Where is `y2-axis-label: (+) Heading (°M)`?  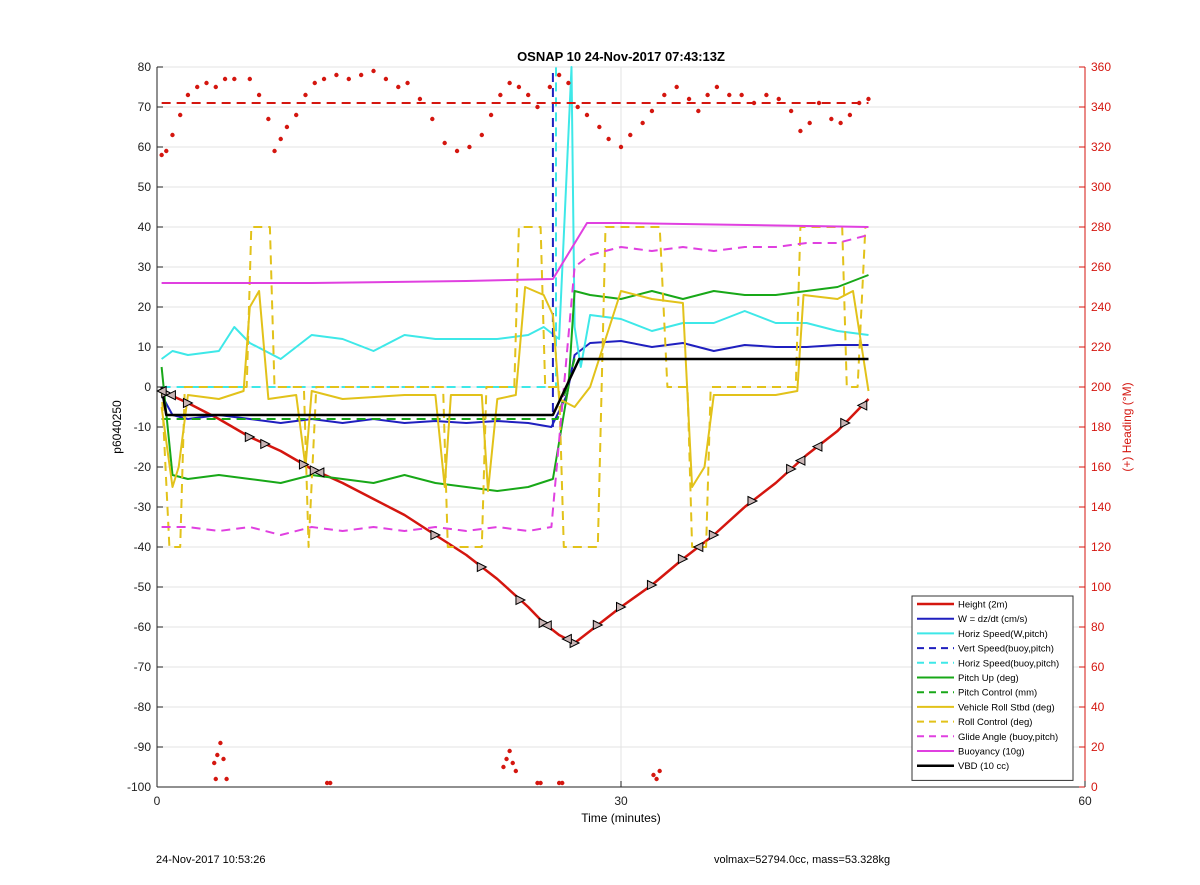
y2-axis-label: (+) Heading (°M) is located at coordinates (1127, 426).